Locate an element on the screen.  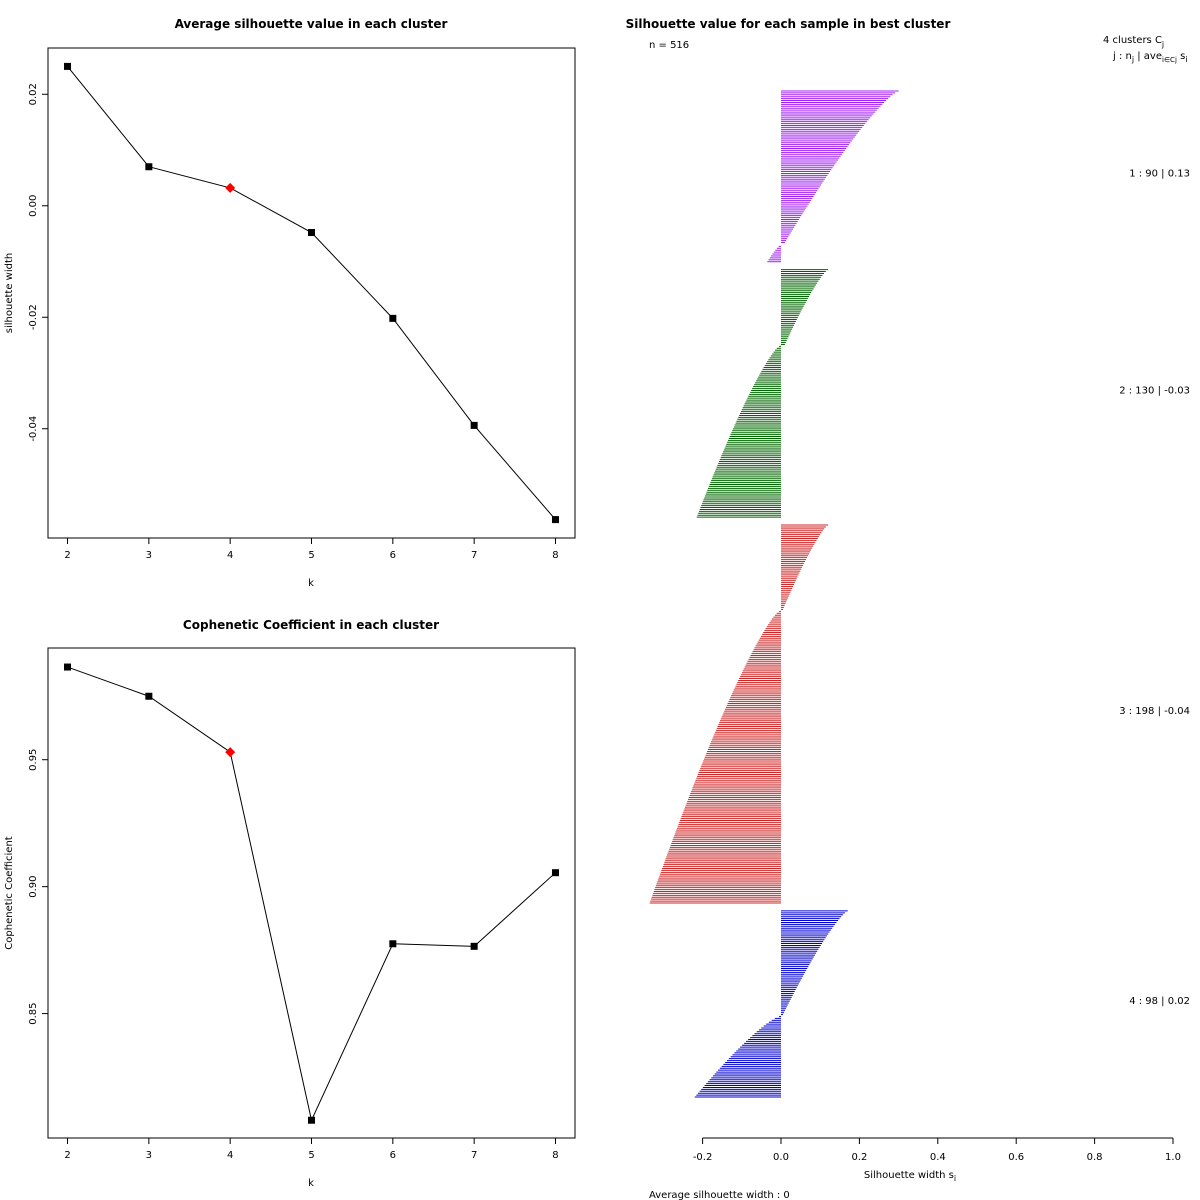
panel2-xtick-label: 8 is located at coordinates (555, 1155).